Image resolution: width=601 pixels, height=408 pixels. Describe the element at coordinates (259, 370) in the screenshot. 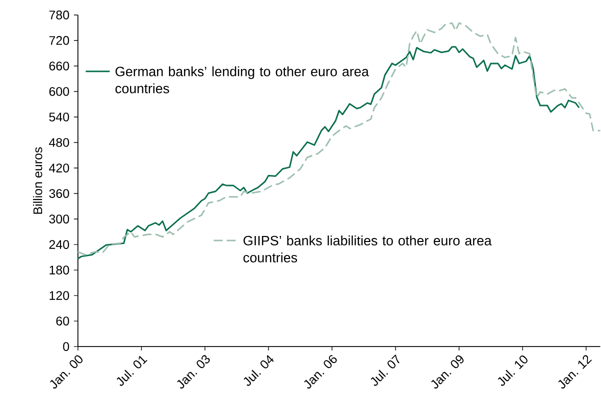

I see `x-tick-label: Jul. 04` at that location.